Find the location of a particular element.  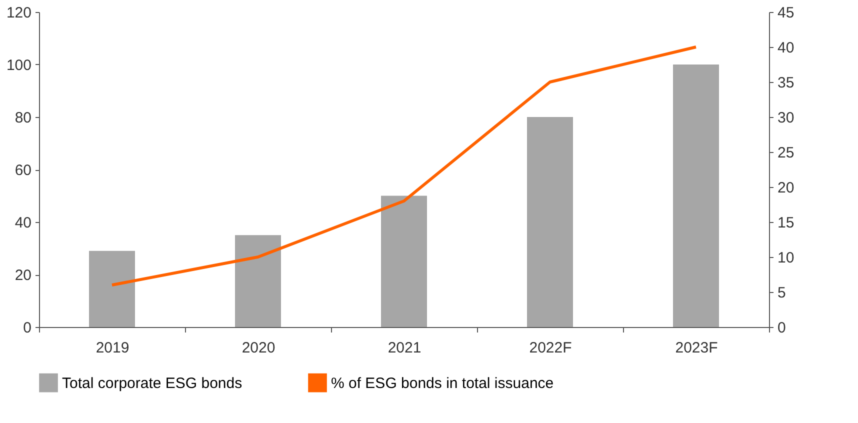

y-tick-label: 40 is located at coordinates (23, 223).